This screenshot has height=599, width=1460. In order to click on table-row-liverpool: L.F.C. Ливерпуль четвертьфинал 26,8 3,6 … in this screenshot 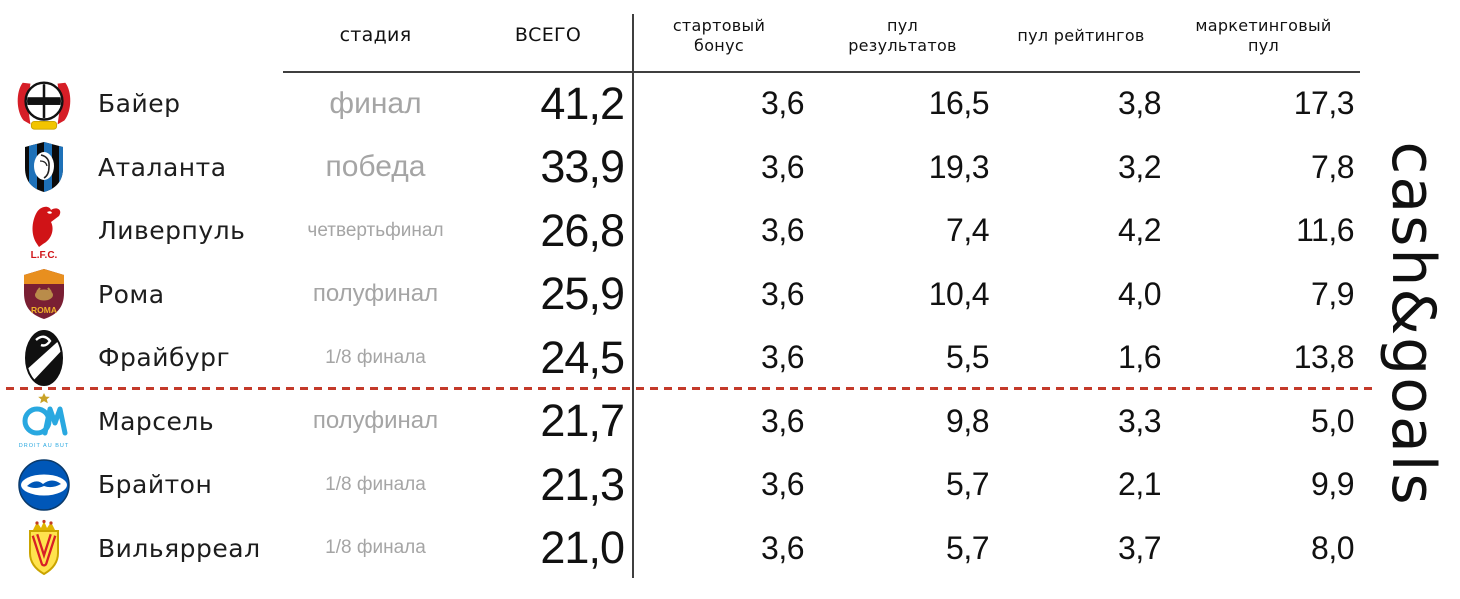, I will do `click(680, 231)`.